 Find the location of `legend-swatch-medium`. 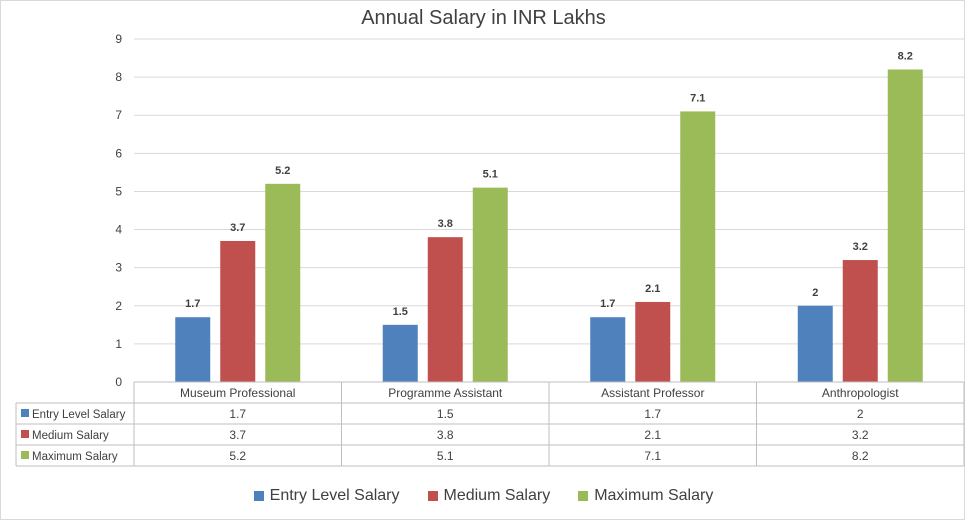

legend-swatch-medium is located at coordinates (432, 496).